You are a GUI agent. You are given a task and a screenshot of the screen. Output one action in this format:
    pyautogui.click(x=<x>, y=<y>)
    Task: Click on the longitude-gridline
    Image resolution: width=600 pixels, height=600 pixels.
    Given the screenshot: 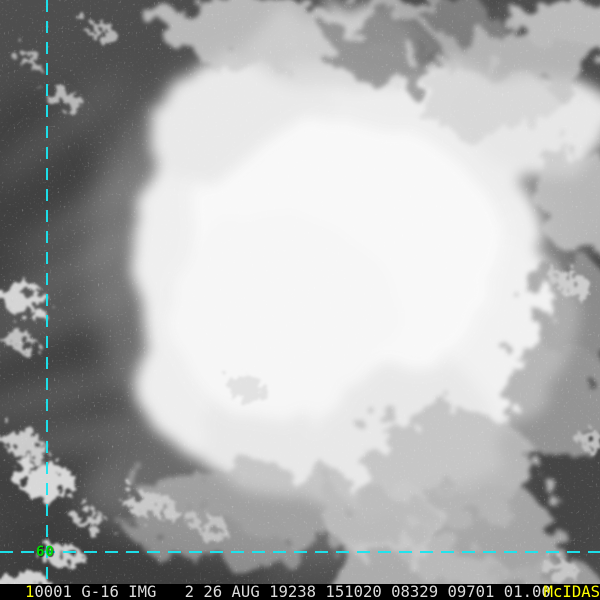 What is the action you would take?
    pyautogui.click(x=47, y=292)
    